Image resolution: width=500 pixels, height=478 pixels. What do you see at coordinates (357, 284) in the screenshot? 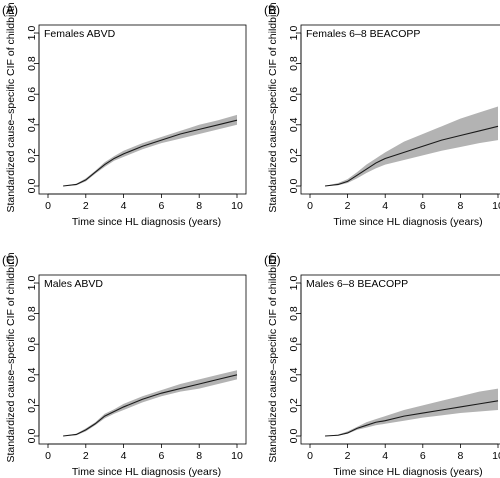
I see `panel-title: Males 6–8 BEACOPP` at bounding box center [357, 284].